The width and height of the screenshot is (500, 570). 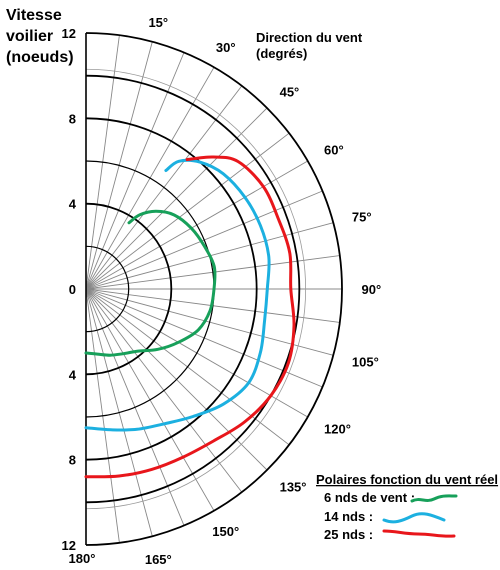 What do you see at coordinates (362, 217) in the screenshot?
I see `angular-tick-label: 75°` at bounding box center [362, 217].